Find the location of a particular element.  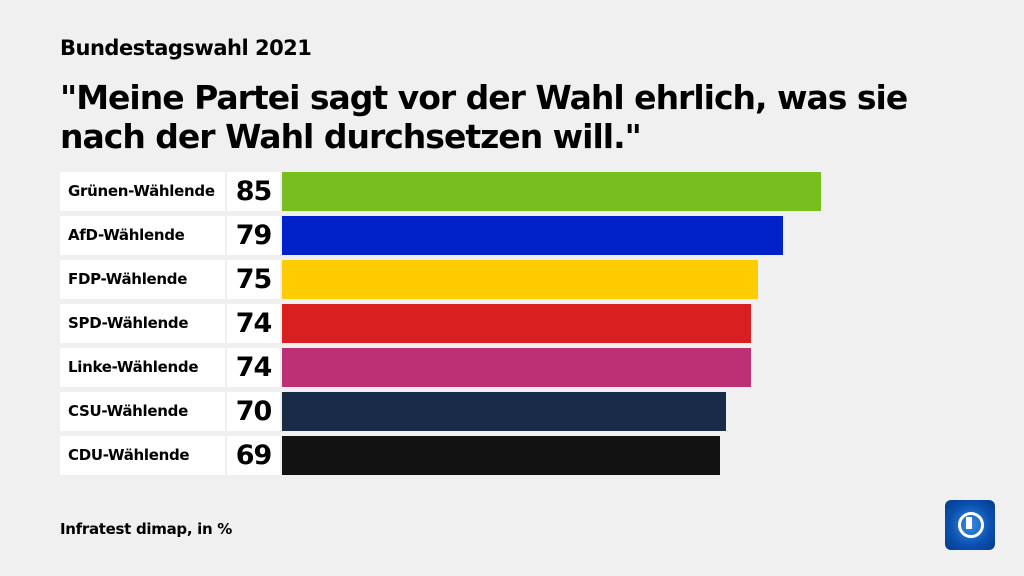

category-label: Linke-Wählende is located at coordinates (142, 367).